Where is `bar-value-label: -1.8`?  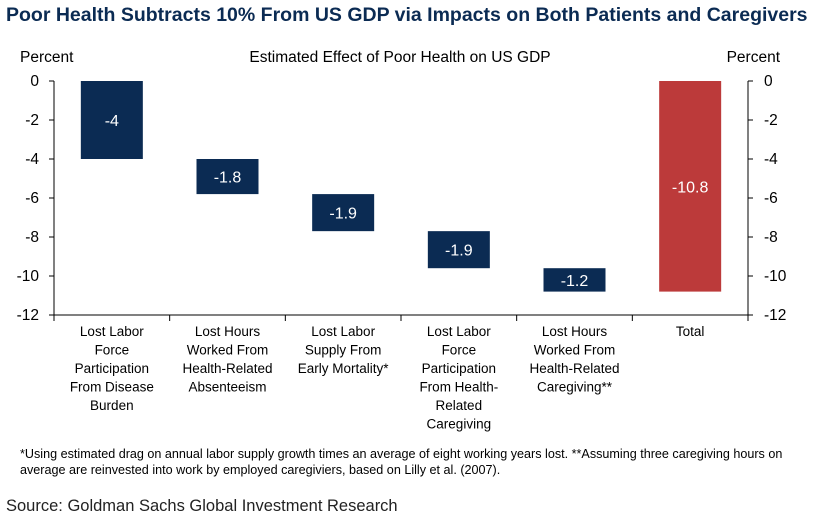
bar-value-label: -1.8 is located at coordinates (228, 178).